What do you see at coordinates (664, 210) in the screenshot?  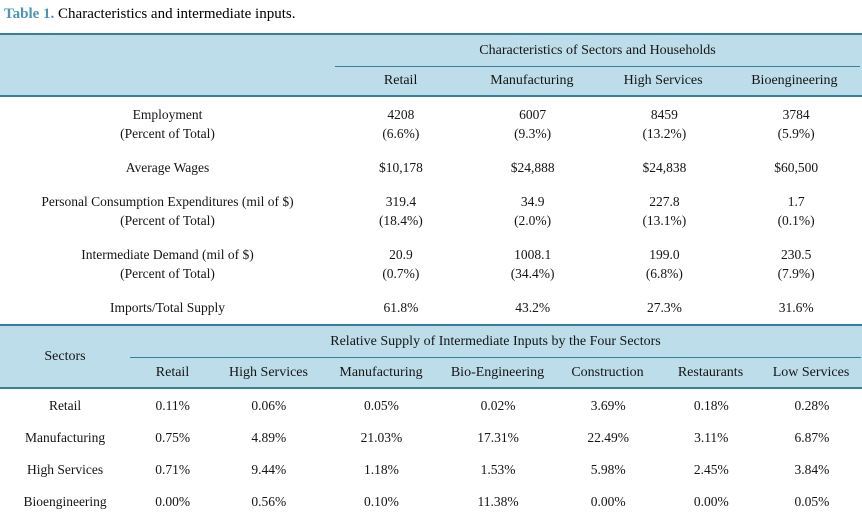 I see `cell-value: 227.8 (13.1%)` at bounding box center [664, 210].